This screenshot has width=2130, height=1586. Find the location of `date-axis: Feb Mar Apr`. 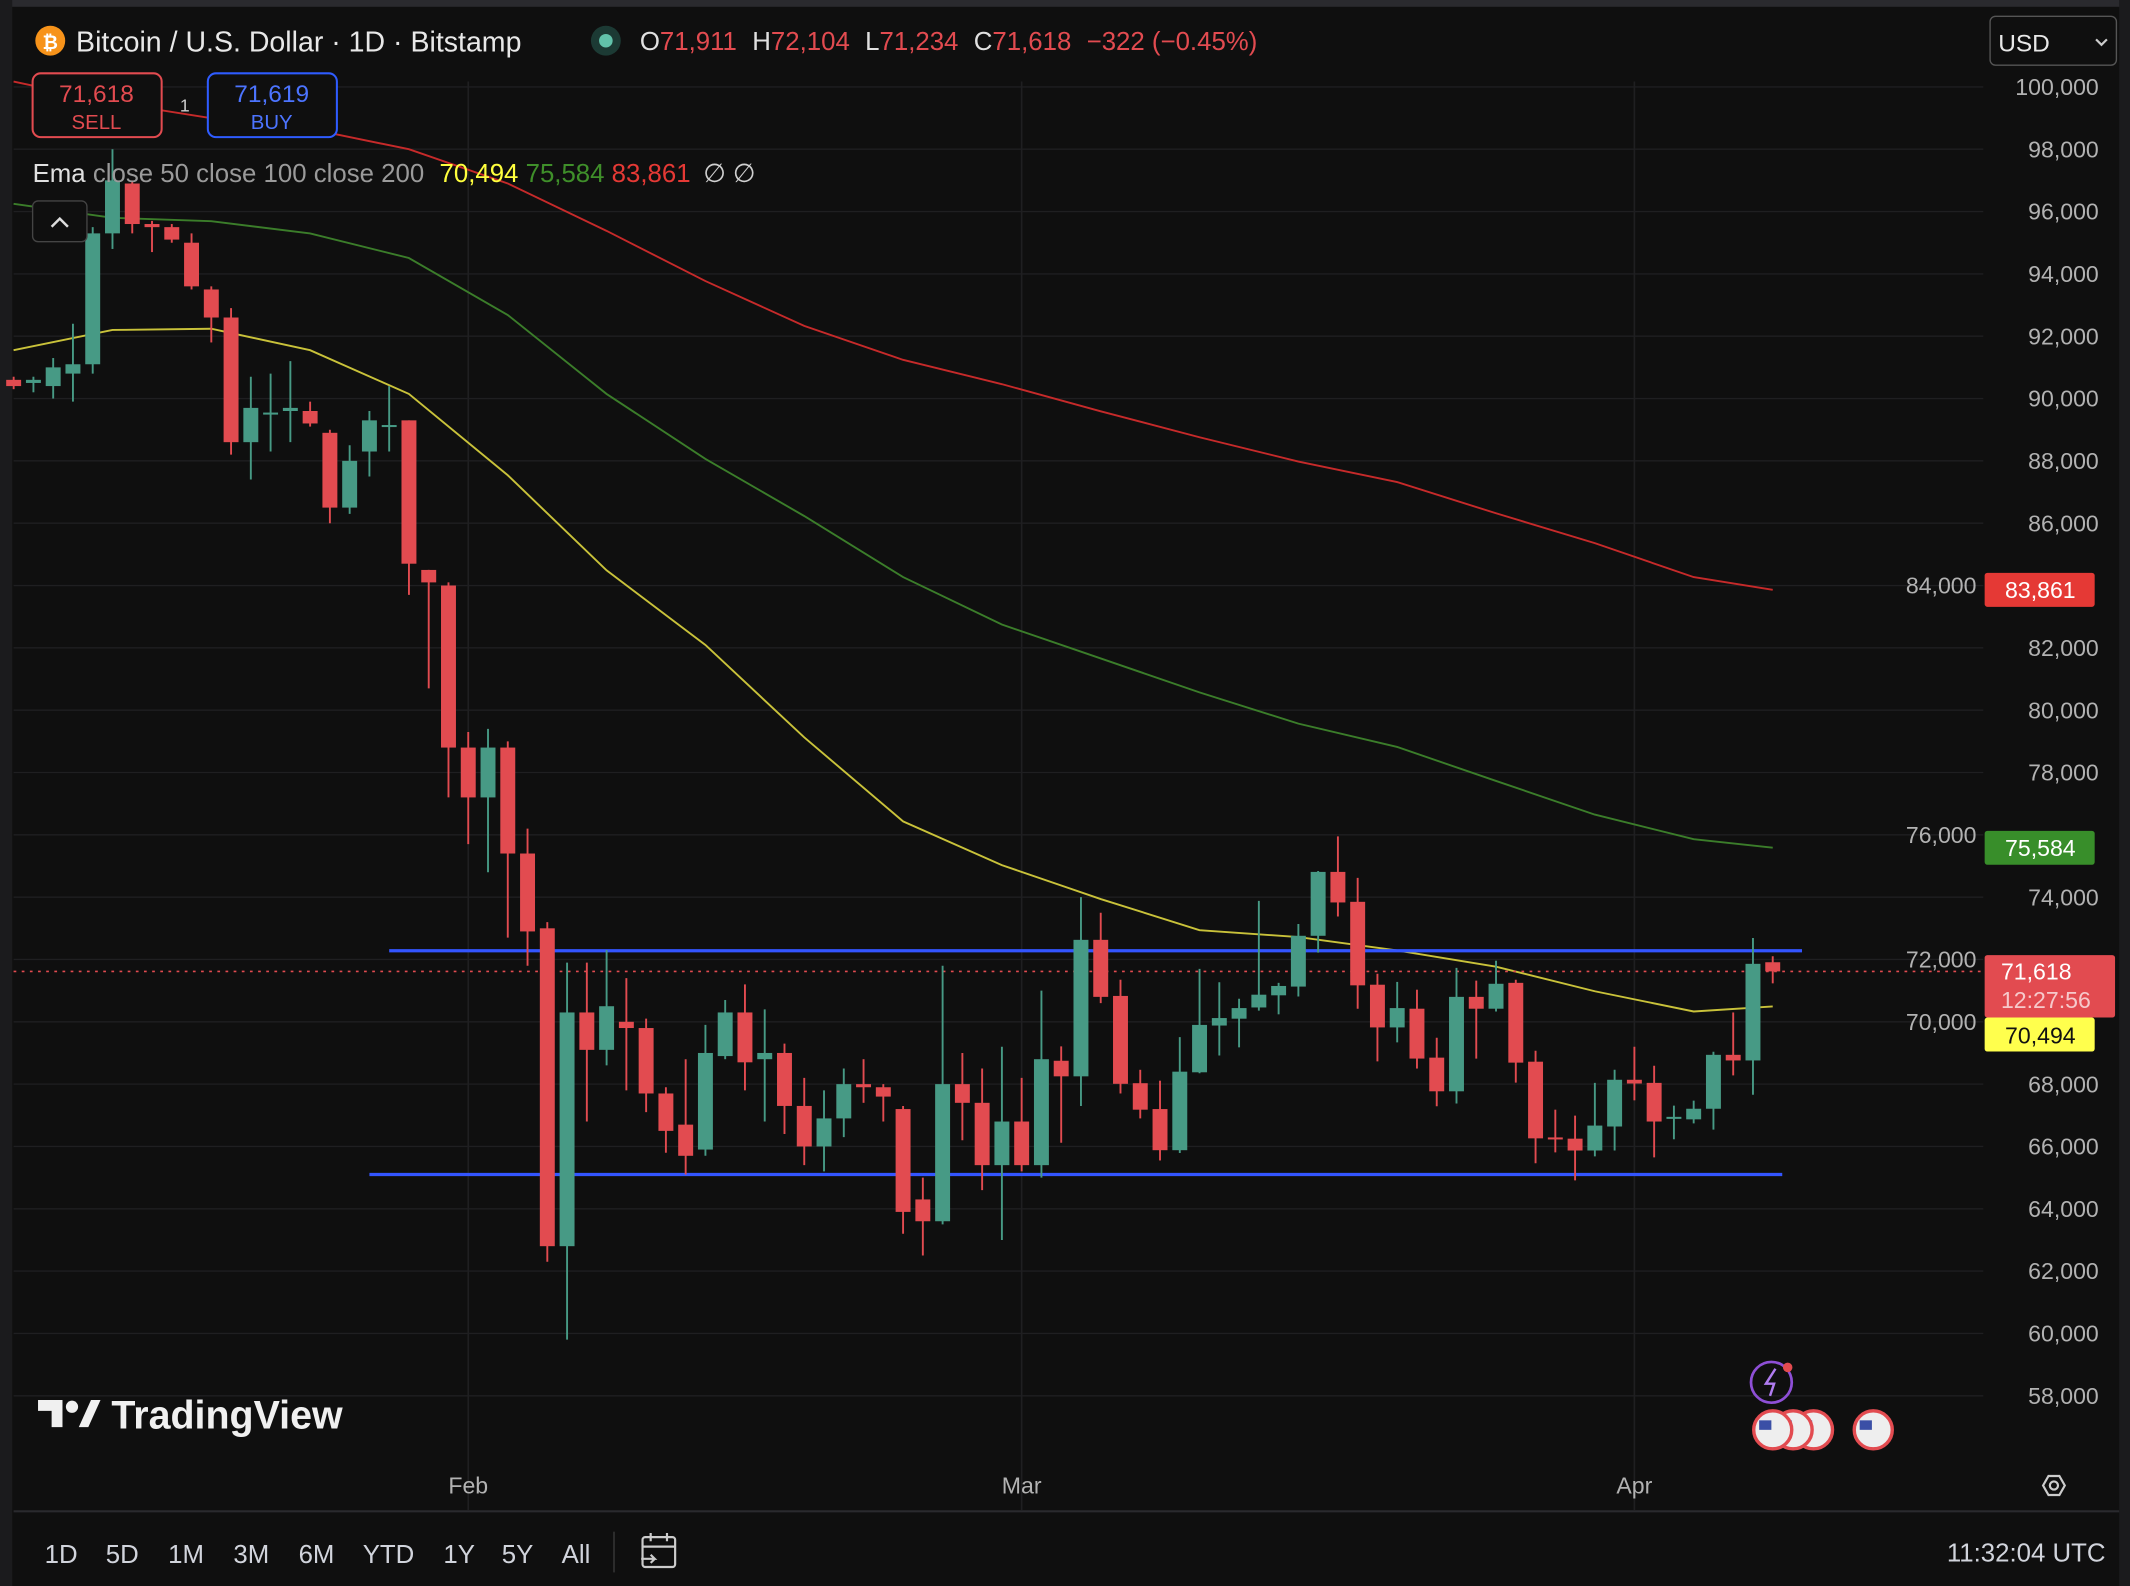

date-axis: Feb Mar Apr is located at coordinates (1050, 1486).